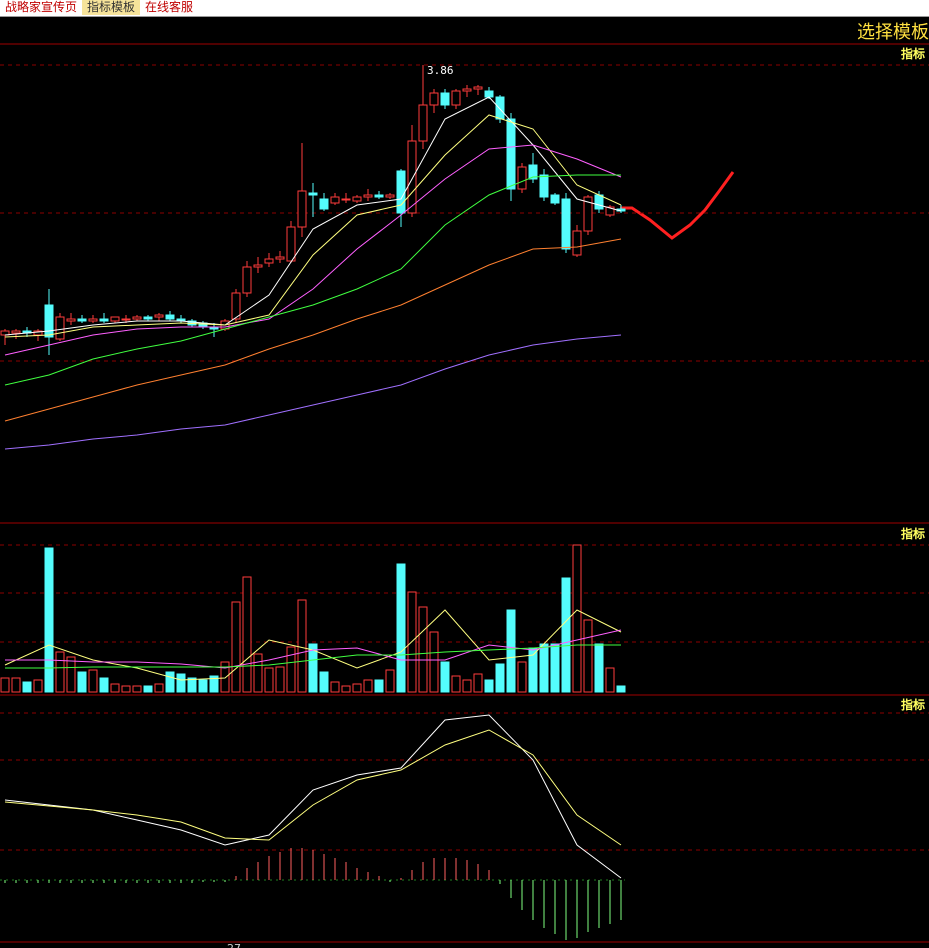  I want to click on high-label: 3.86, so click(440, 70).